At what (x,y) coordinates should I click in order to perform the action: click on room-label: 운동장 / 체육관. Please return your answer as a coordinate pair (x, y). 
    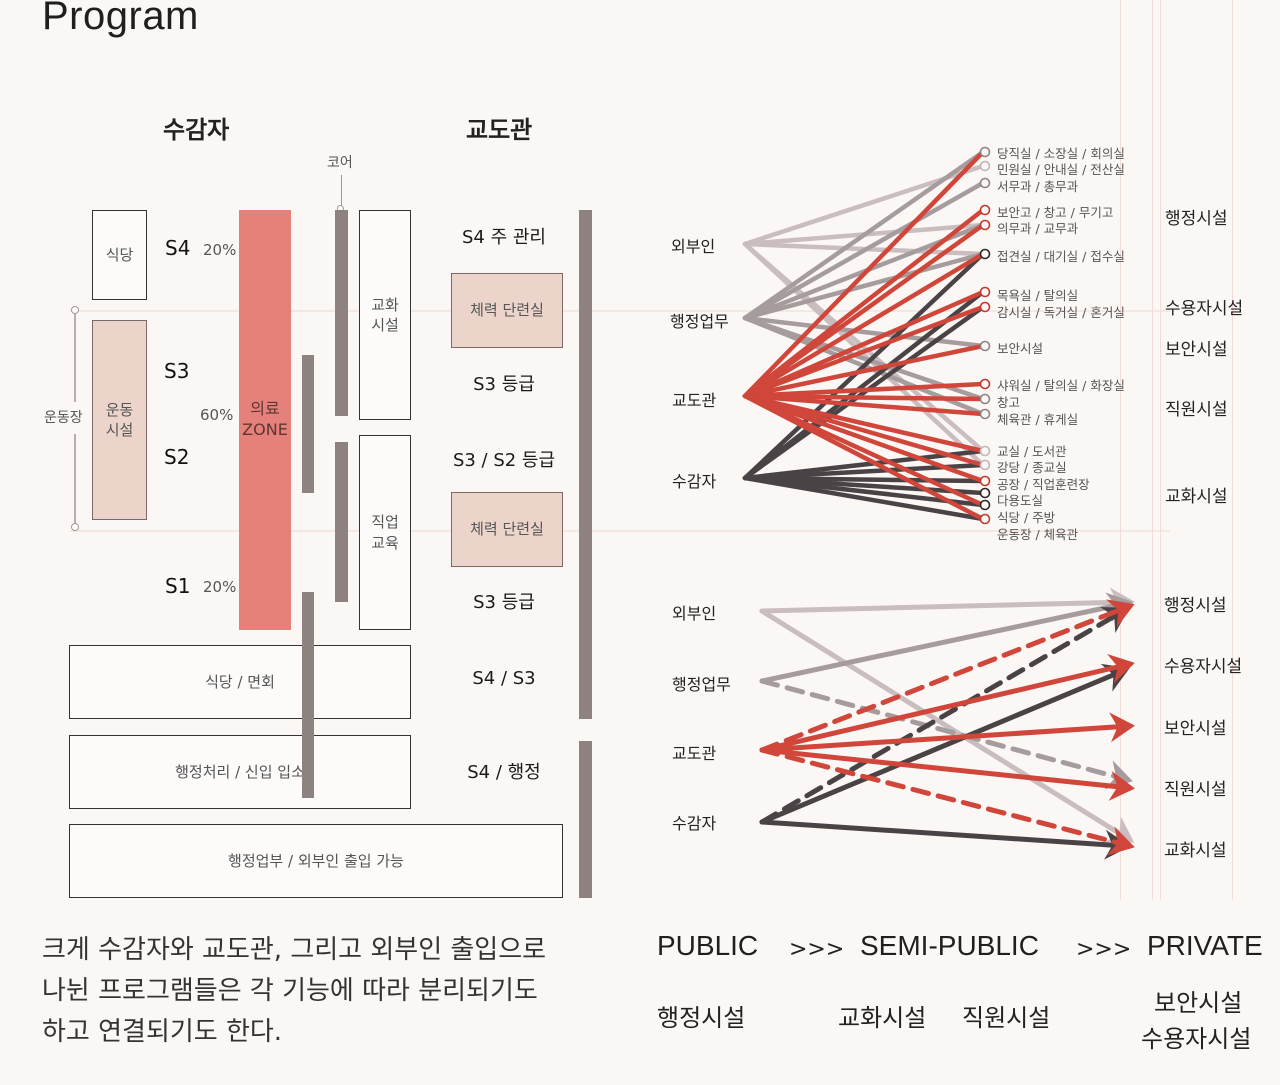
    Looking at the image, I should click on (1038, 534).